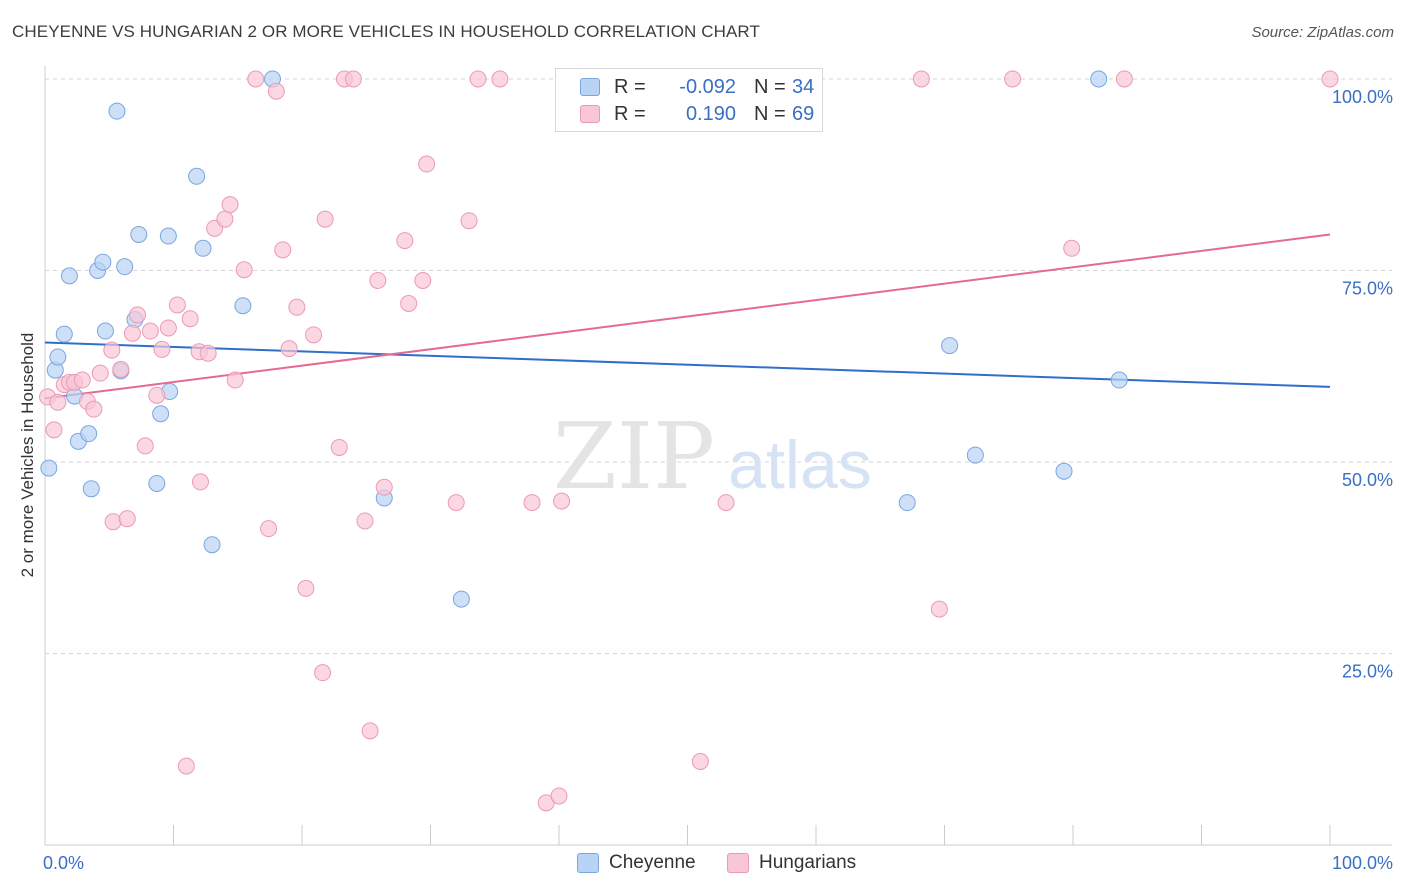 Image resolution: width=1406 pixels, height=892 pixels. What do you see at coordinates (1362, 97) in the screenshot?
I see `y-tick-label: 100.0%` at bounding box center [1362, 97].